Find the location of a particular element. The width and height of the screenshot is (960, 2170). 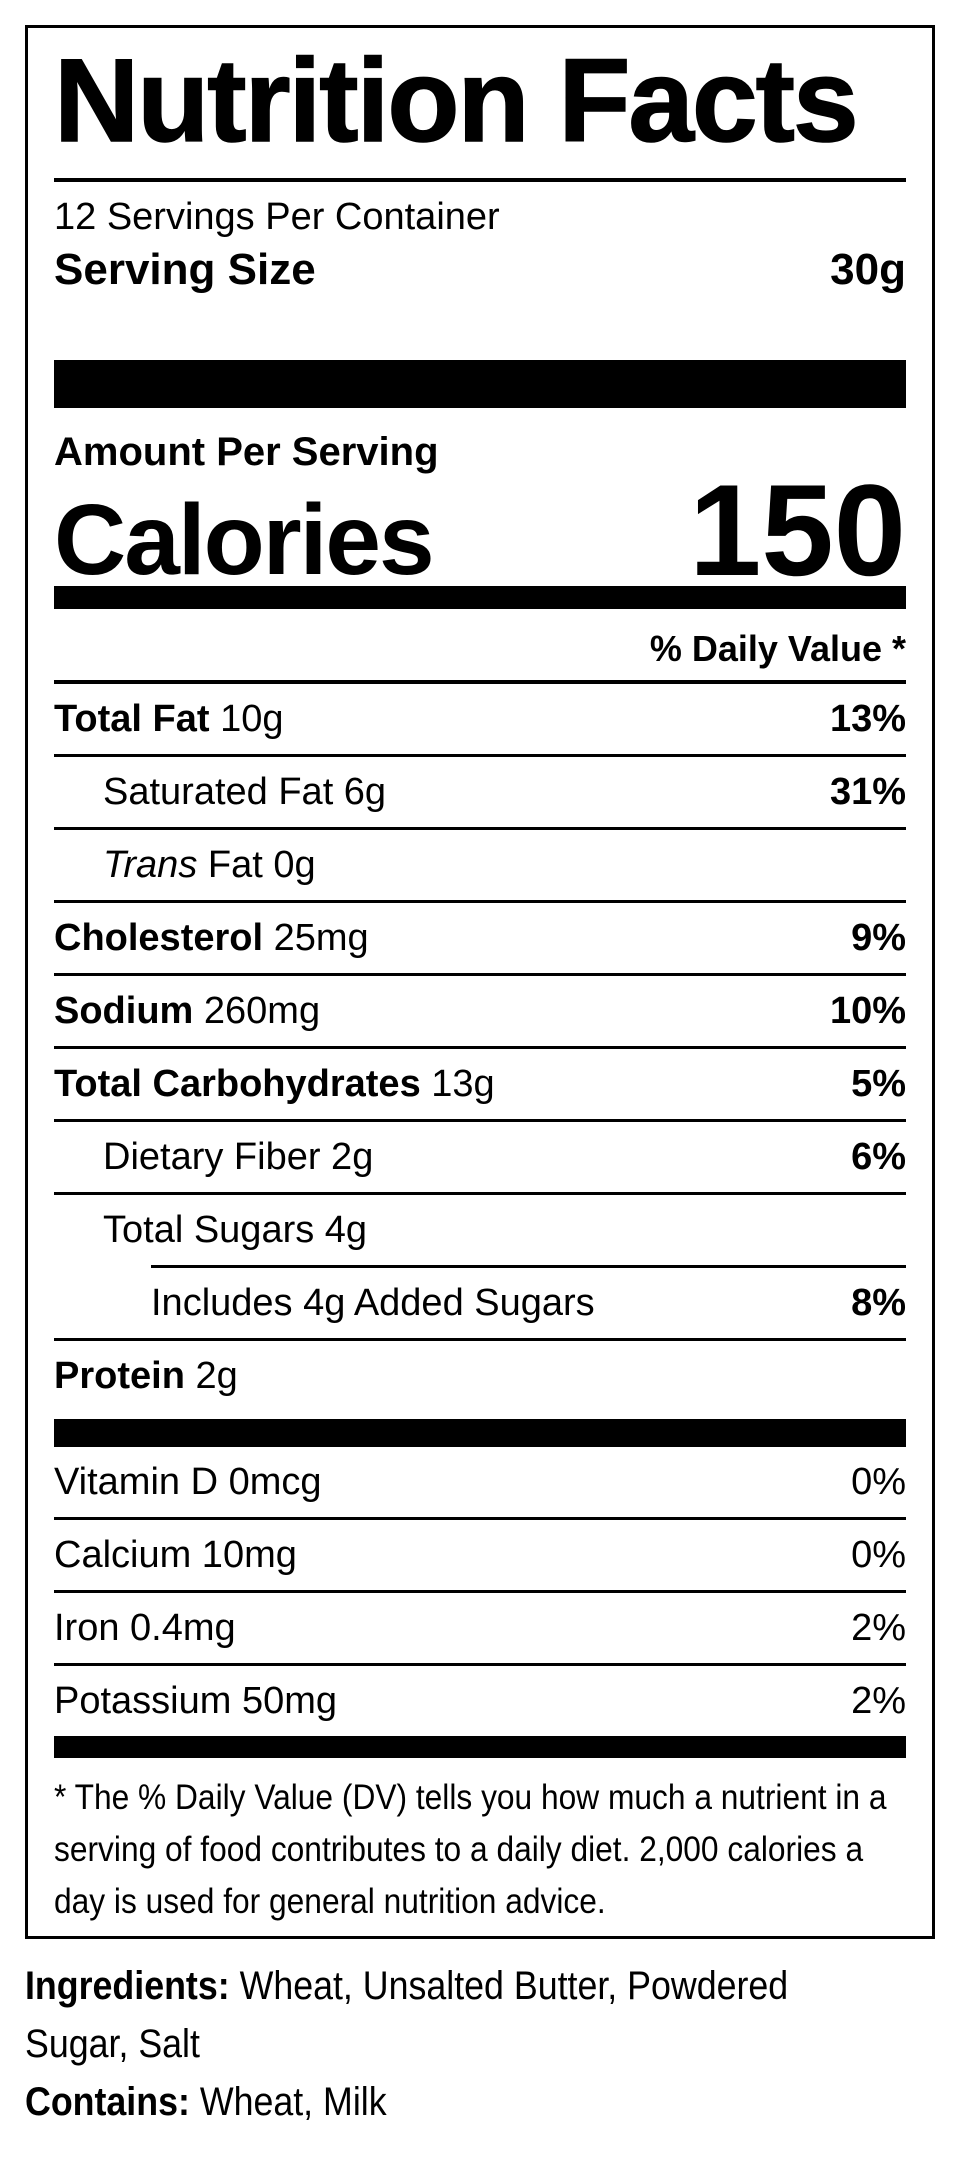

contains-value: Wheat, Milk is located at coordinates (288, 2102).